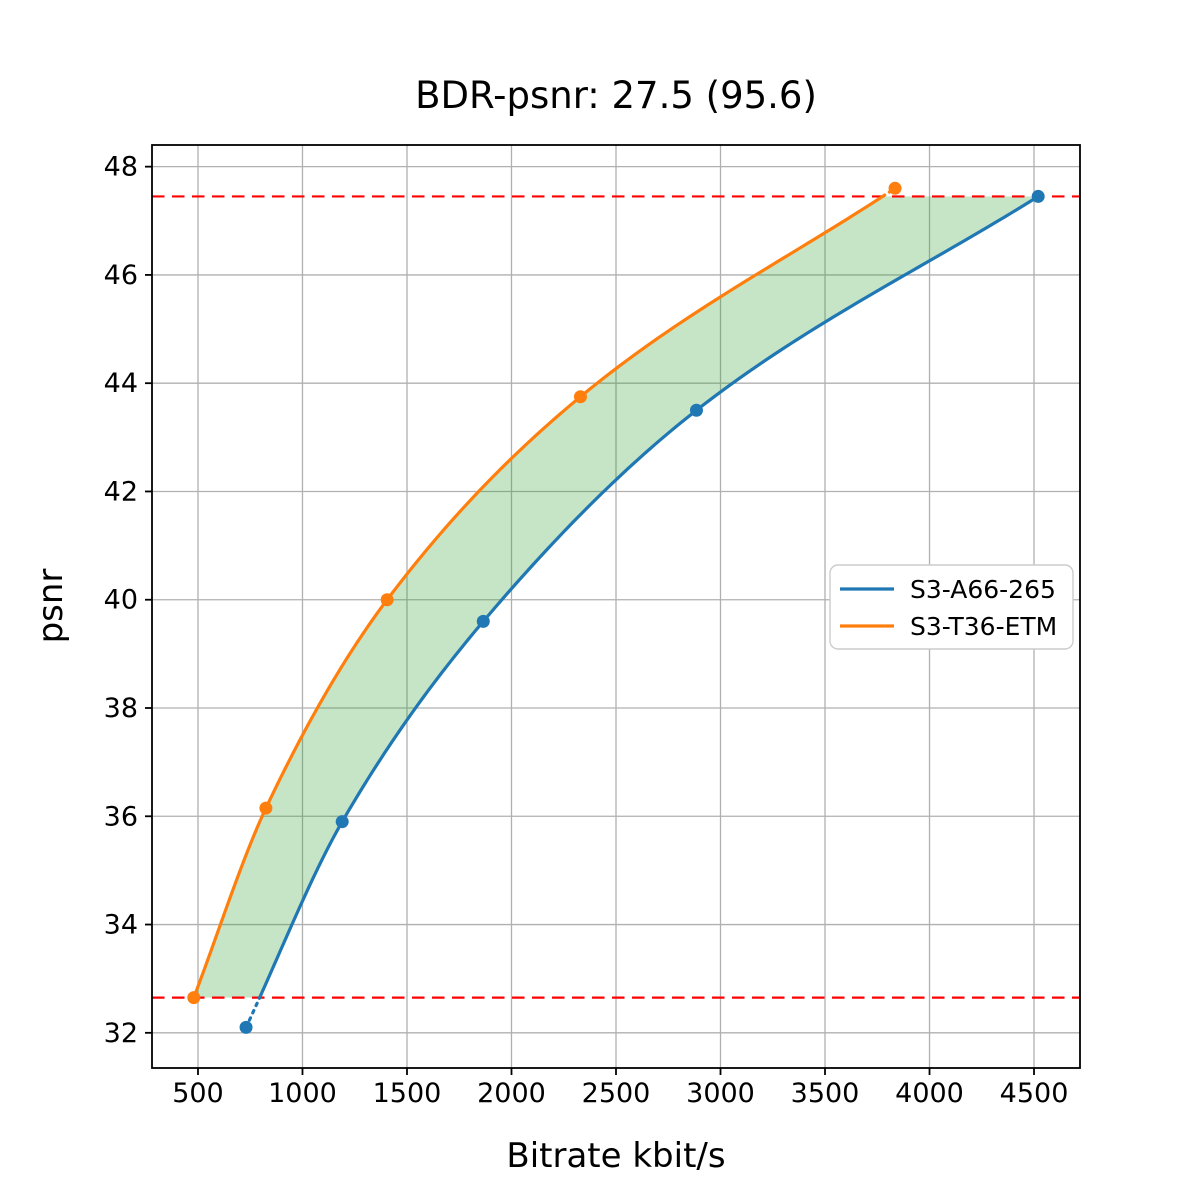 The width and height of the screenshot is (1200, 1200). What do you see at coordinates (720, 1093) in the screenshot?
I see `x-tick-label: 3000` at bounding box center [720, 1093].